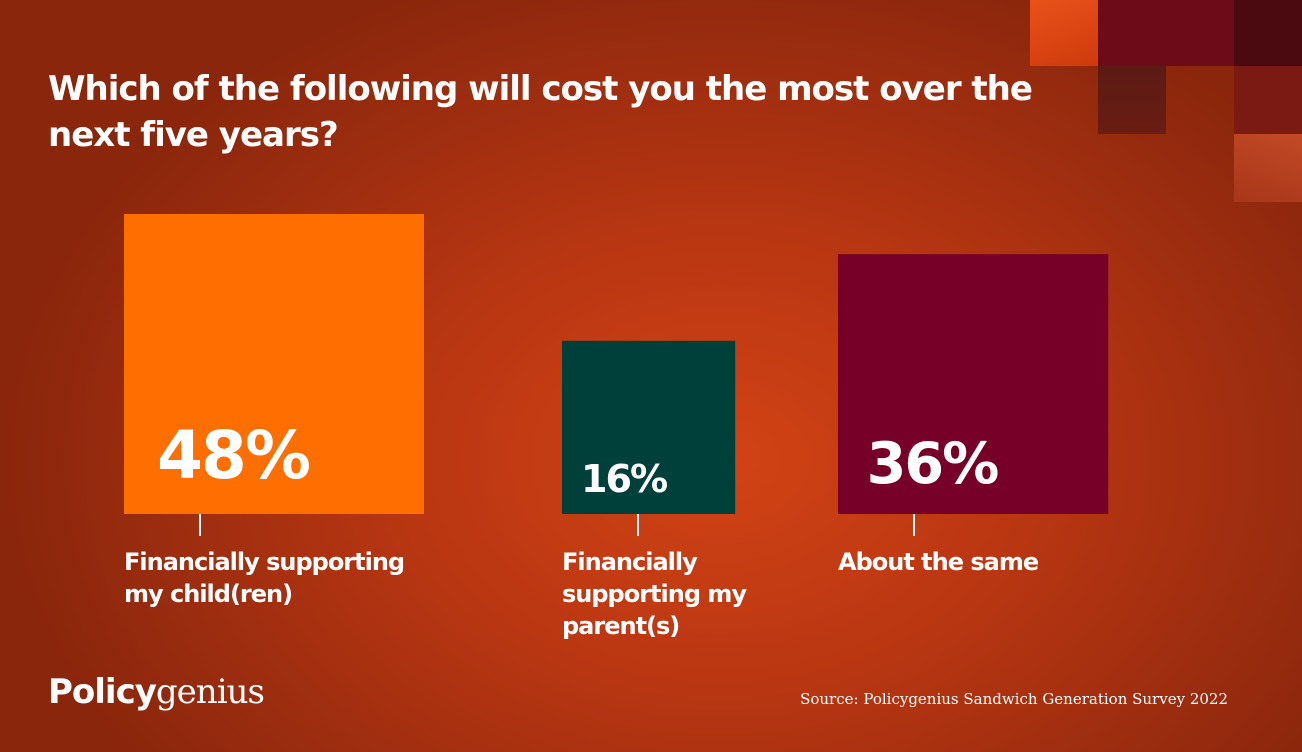 This screenshot has height=752, width=1302. I want to click on deco-tile-dark-crimson, so click(1268, 33).